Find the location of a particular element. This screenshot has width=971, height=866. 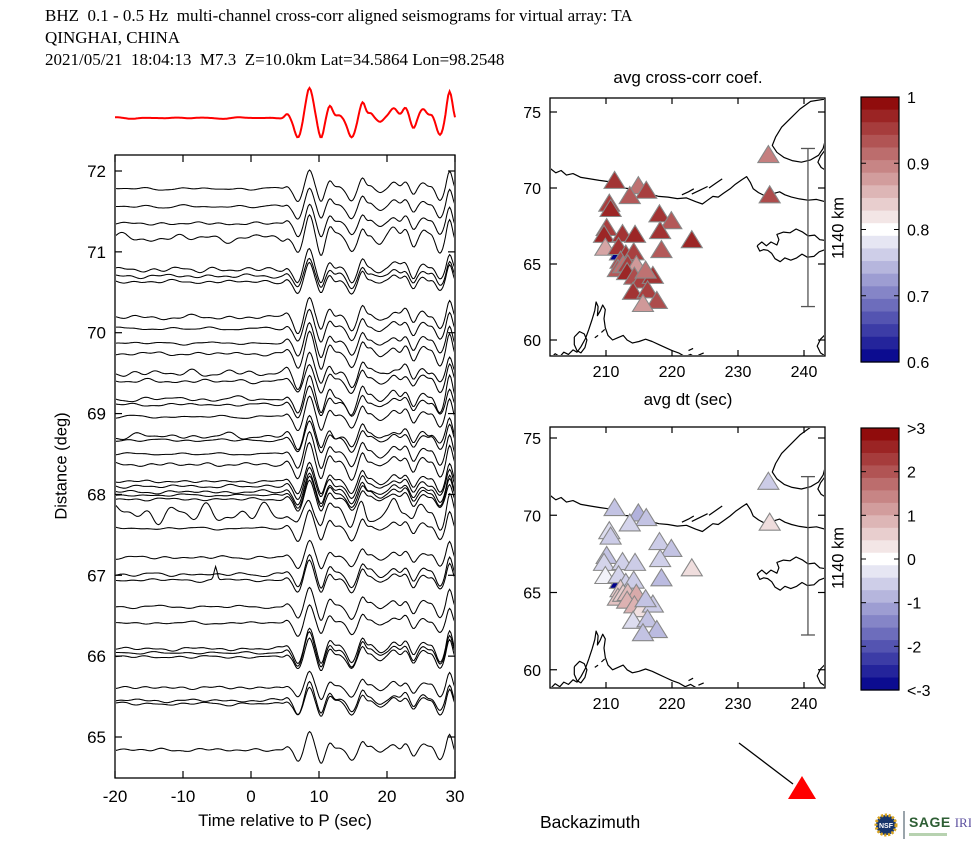

map-y-tick-label: 60 is located at coordinates (532, 671).